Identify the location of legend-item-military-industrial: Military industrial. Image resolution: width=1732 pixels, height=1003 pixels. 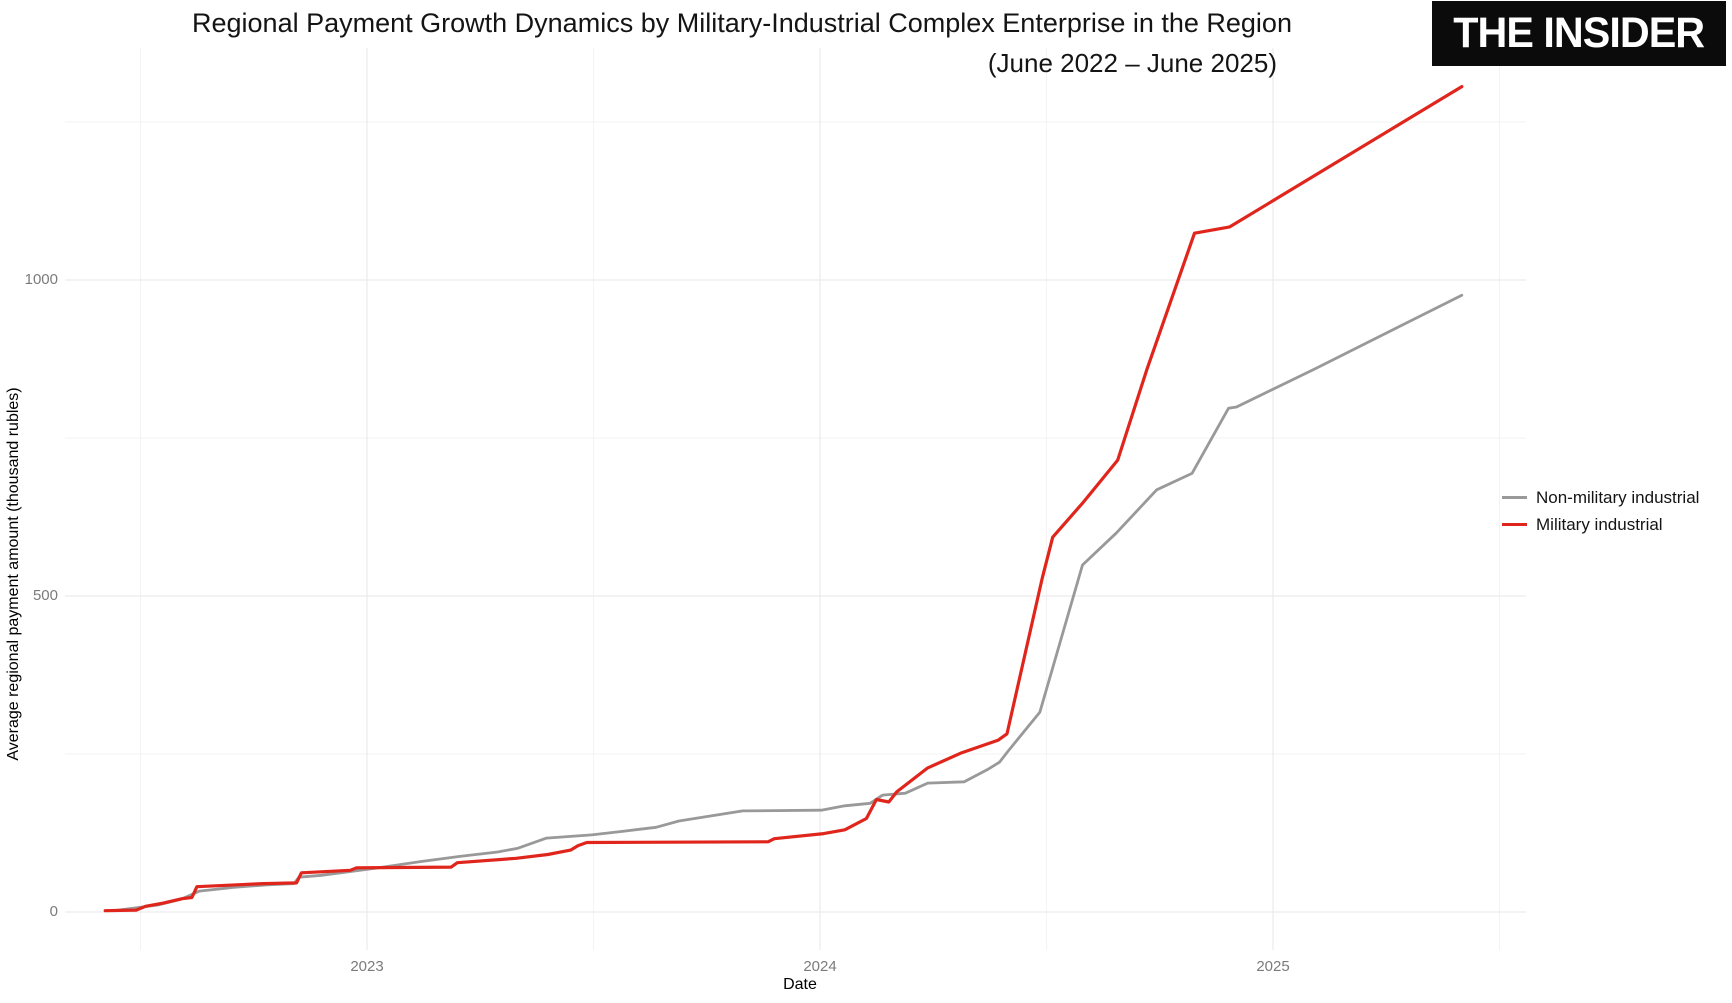
(1600, 524).